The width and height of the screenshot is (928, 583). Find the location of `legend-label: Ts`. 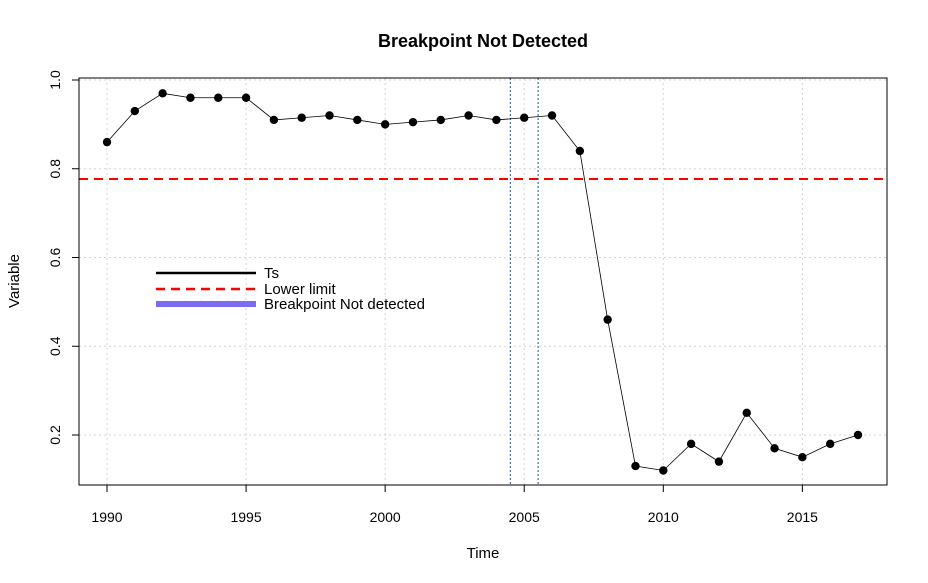

legend-label: Ts is located at coordinates (271, 273).